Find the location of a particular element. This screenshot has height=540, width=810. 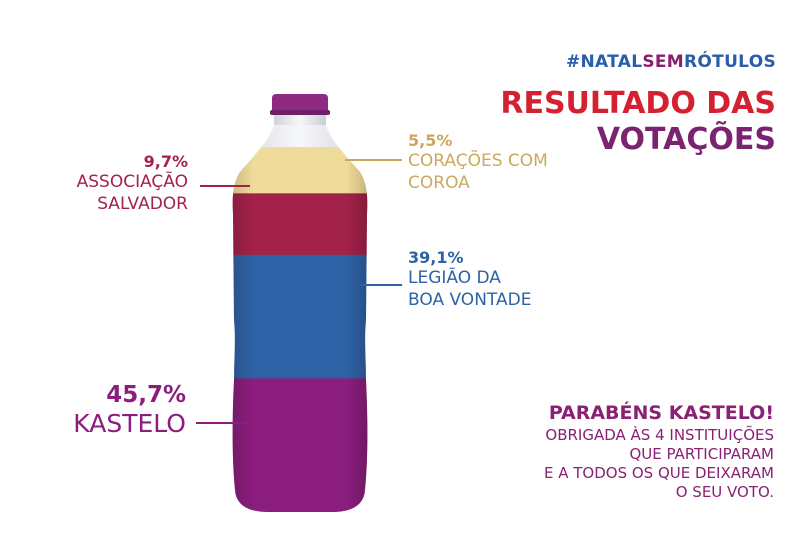

closing-line: OBRIGADA ÀS 4 INSTITUIÇÕES is located at coordinates (659, 435).